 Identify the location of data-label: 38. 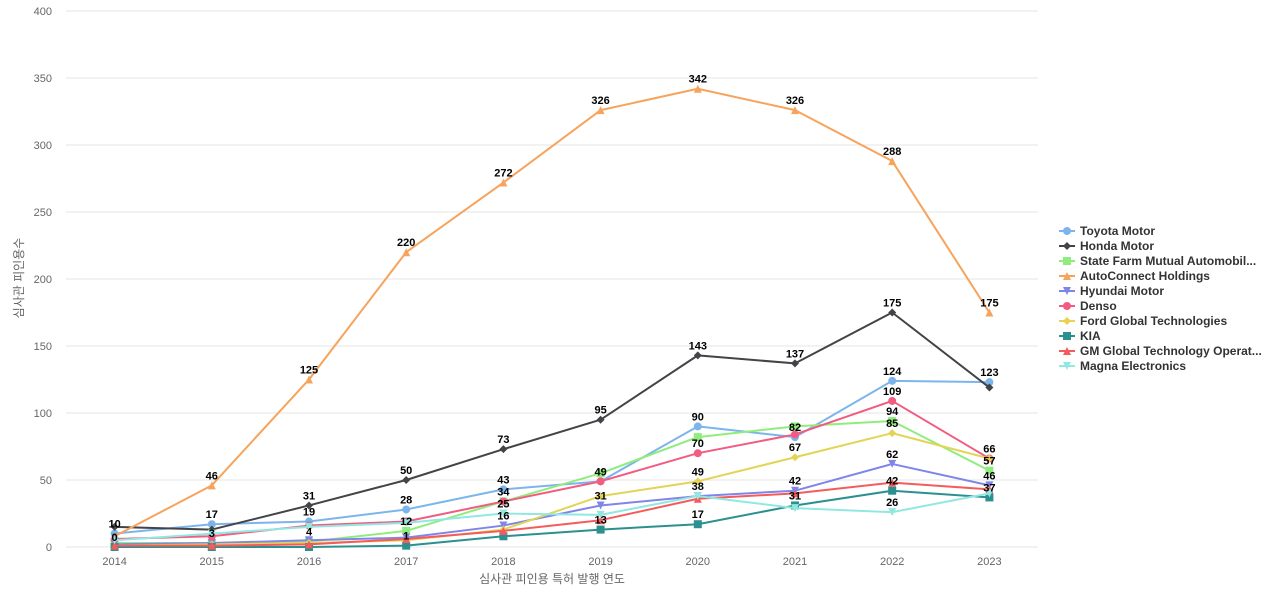
(698, 487).